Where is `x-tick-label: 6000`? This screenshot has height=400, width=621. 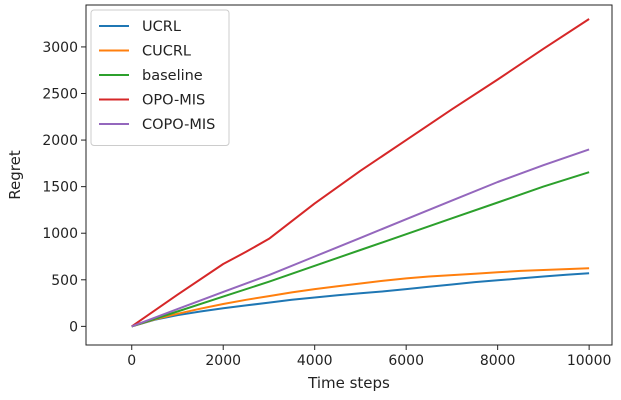 x-tick-label: 6000 is located at coordinates (406, 361).